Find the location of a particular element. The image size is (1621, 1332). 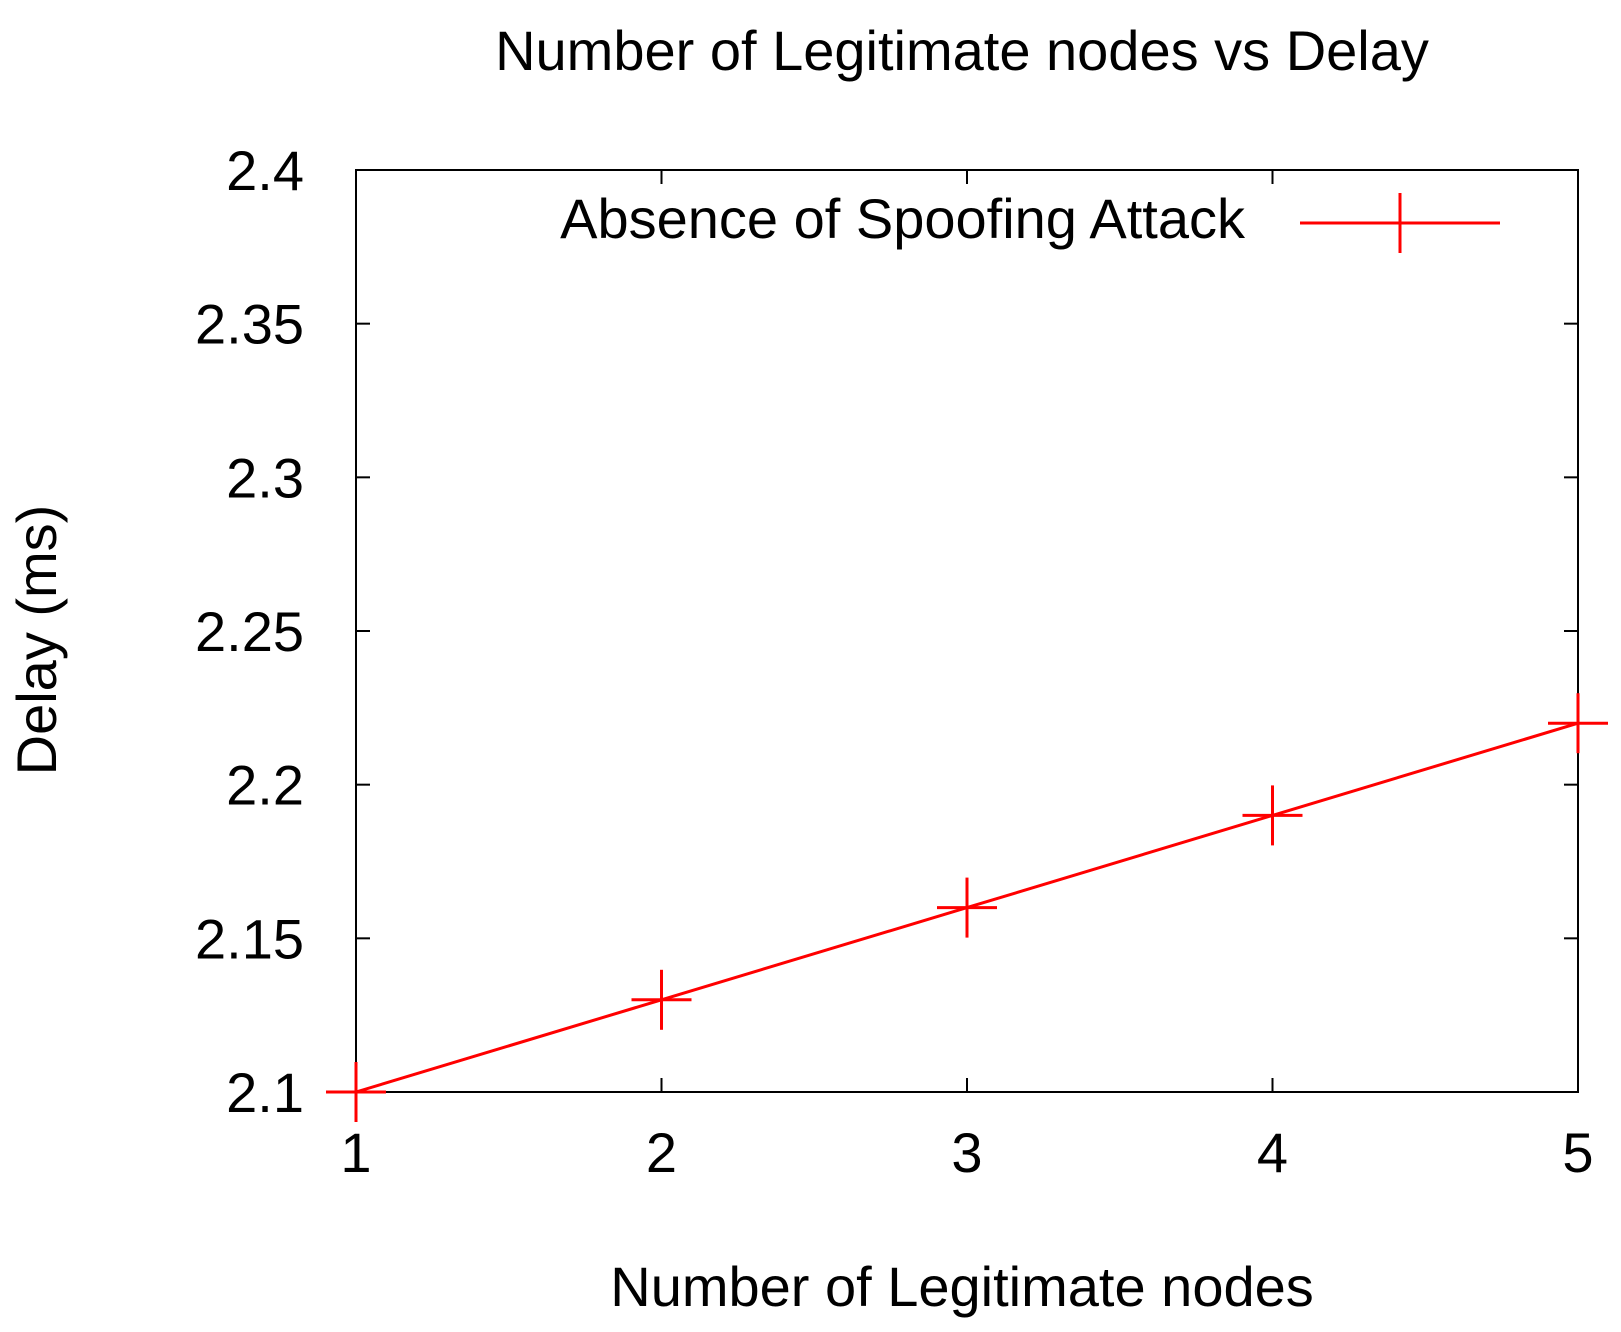

x-tick-label: 5 is located at coordinates (1577, 1152).